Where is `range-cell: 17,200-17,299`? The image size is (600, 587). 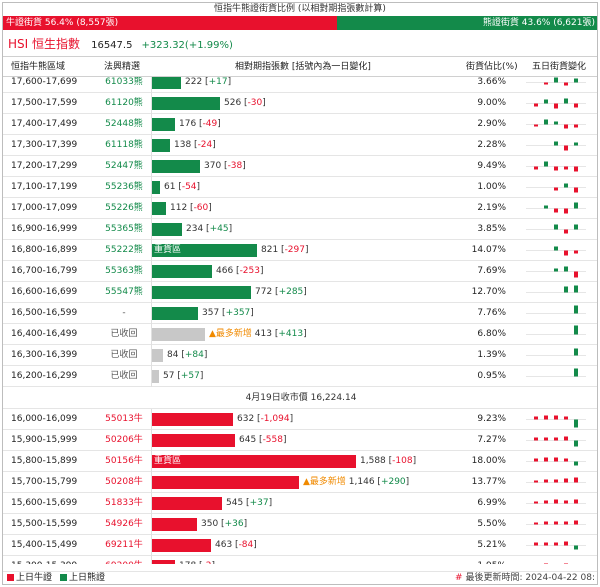 range-cell: 17,200-17,299 is located at coordinates (44, 166).